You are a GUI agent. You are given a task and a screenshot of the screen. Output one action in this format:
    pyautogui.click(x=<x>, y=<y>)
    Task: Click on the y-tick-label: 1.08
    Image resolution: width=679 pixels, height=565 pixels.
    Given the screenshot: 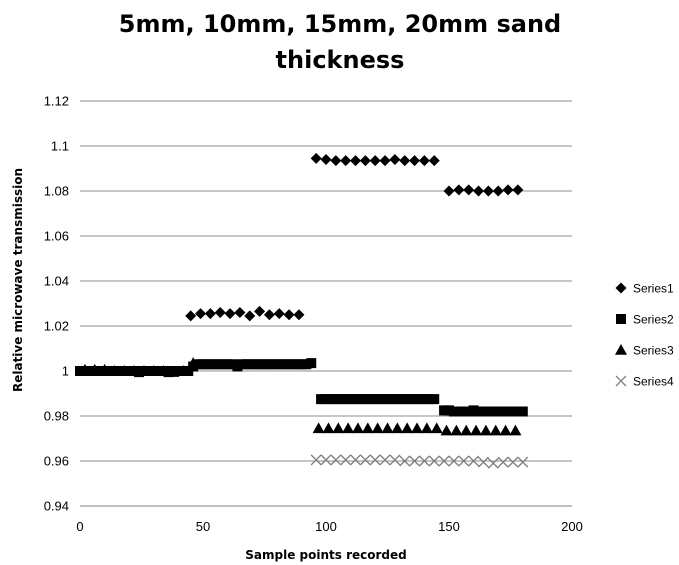 What is the action you would take?
    pyautogui.click(x=56, y=191)
    